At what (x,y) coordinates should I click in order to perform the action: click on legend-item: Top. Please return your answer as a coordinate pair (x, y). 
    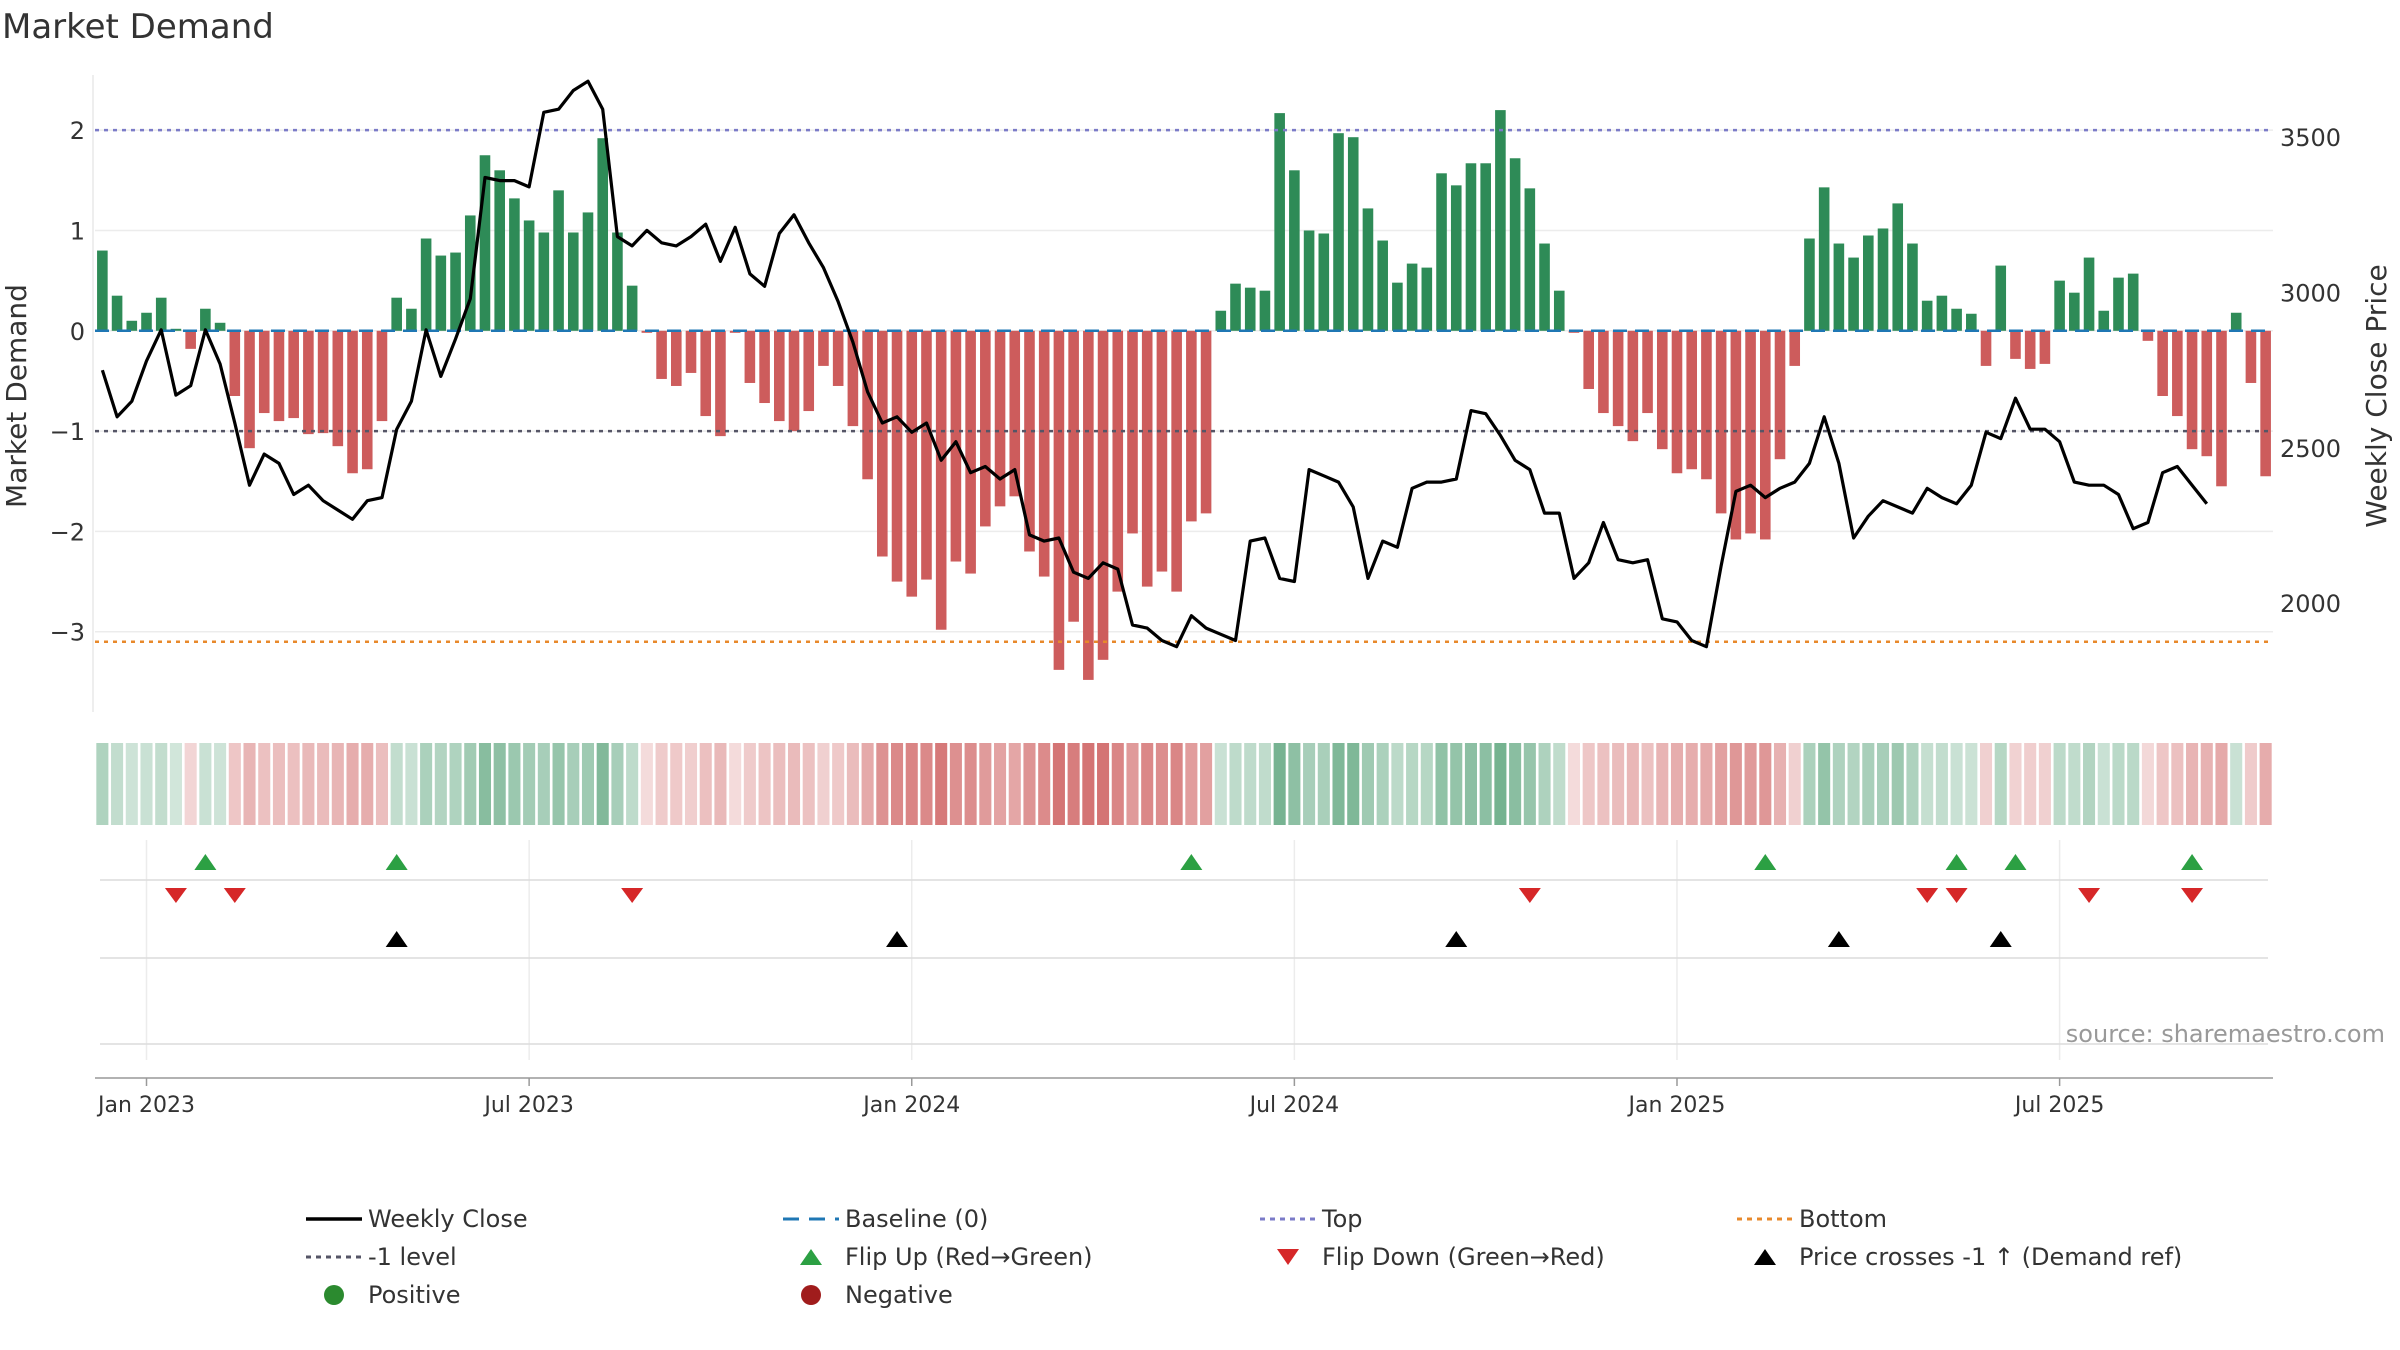
    Looking at the image, I should click on (1308, 1219).